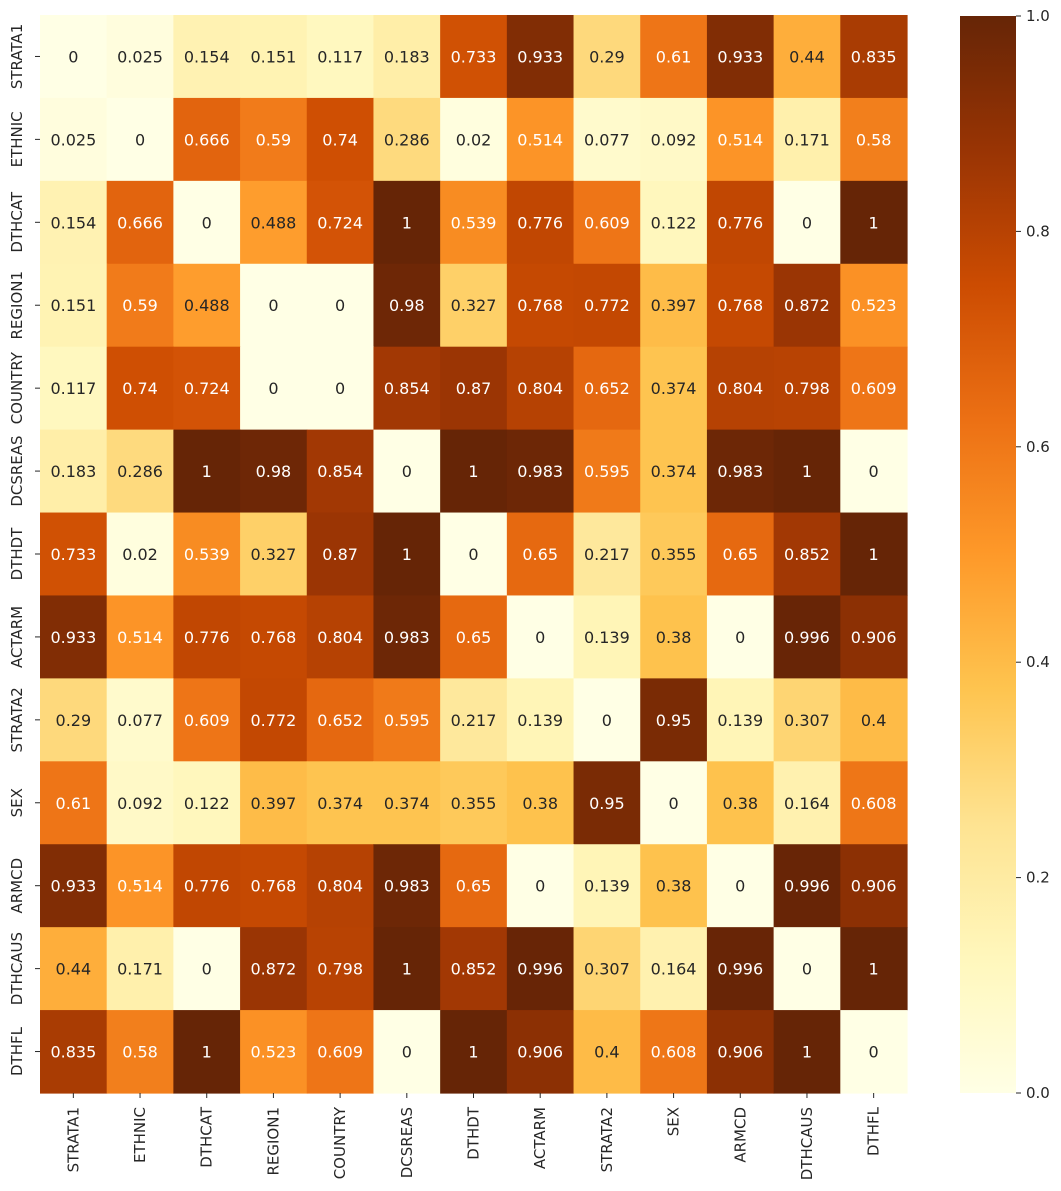 This screenshot has width=1061, height=1191. Describe the element at coordinates (274, 139) in the screenshot. I see `cell-value-label: 0.59` at that location.